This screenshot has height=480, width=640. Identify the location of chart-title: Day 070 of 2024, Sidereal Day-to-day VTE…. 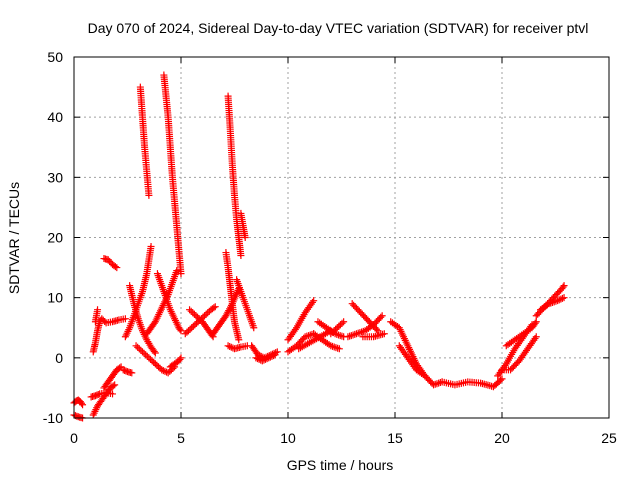
(338, 28).